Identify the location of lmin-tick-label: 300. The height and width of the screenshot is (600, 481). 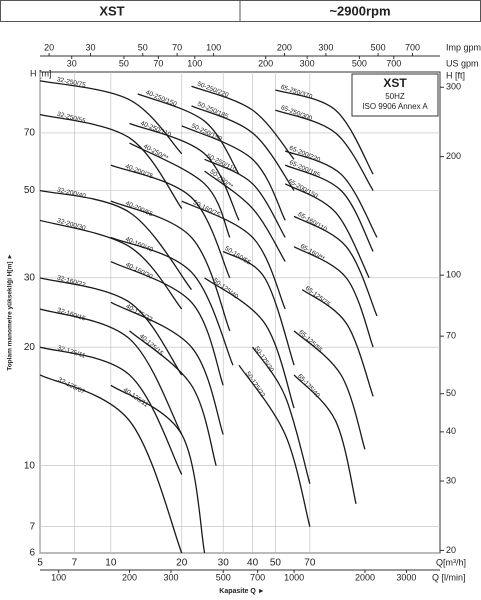
(170, 577).